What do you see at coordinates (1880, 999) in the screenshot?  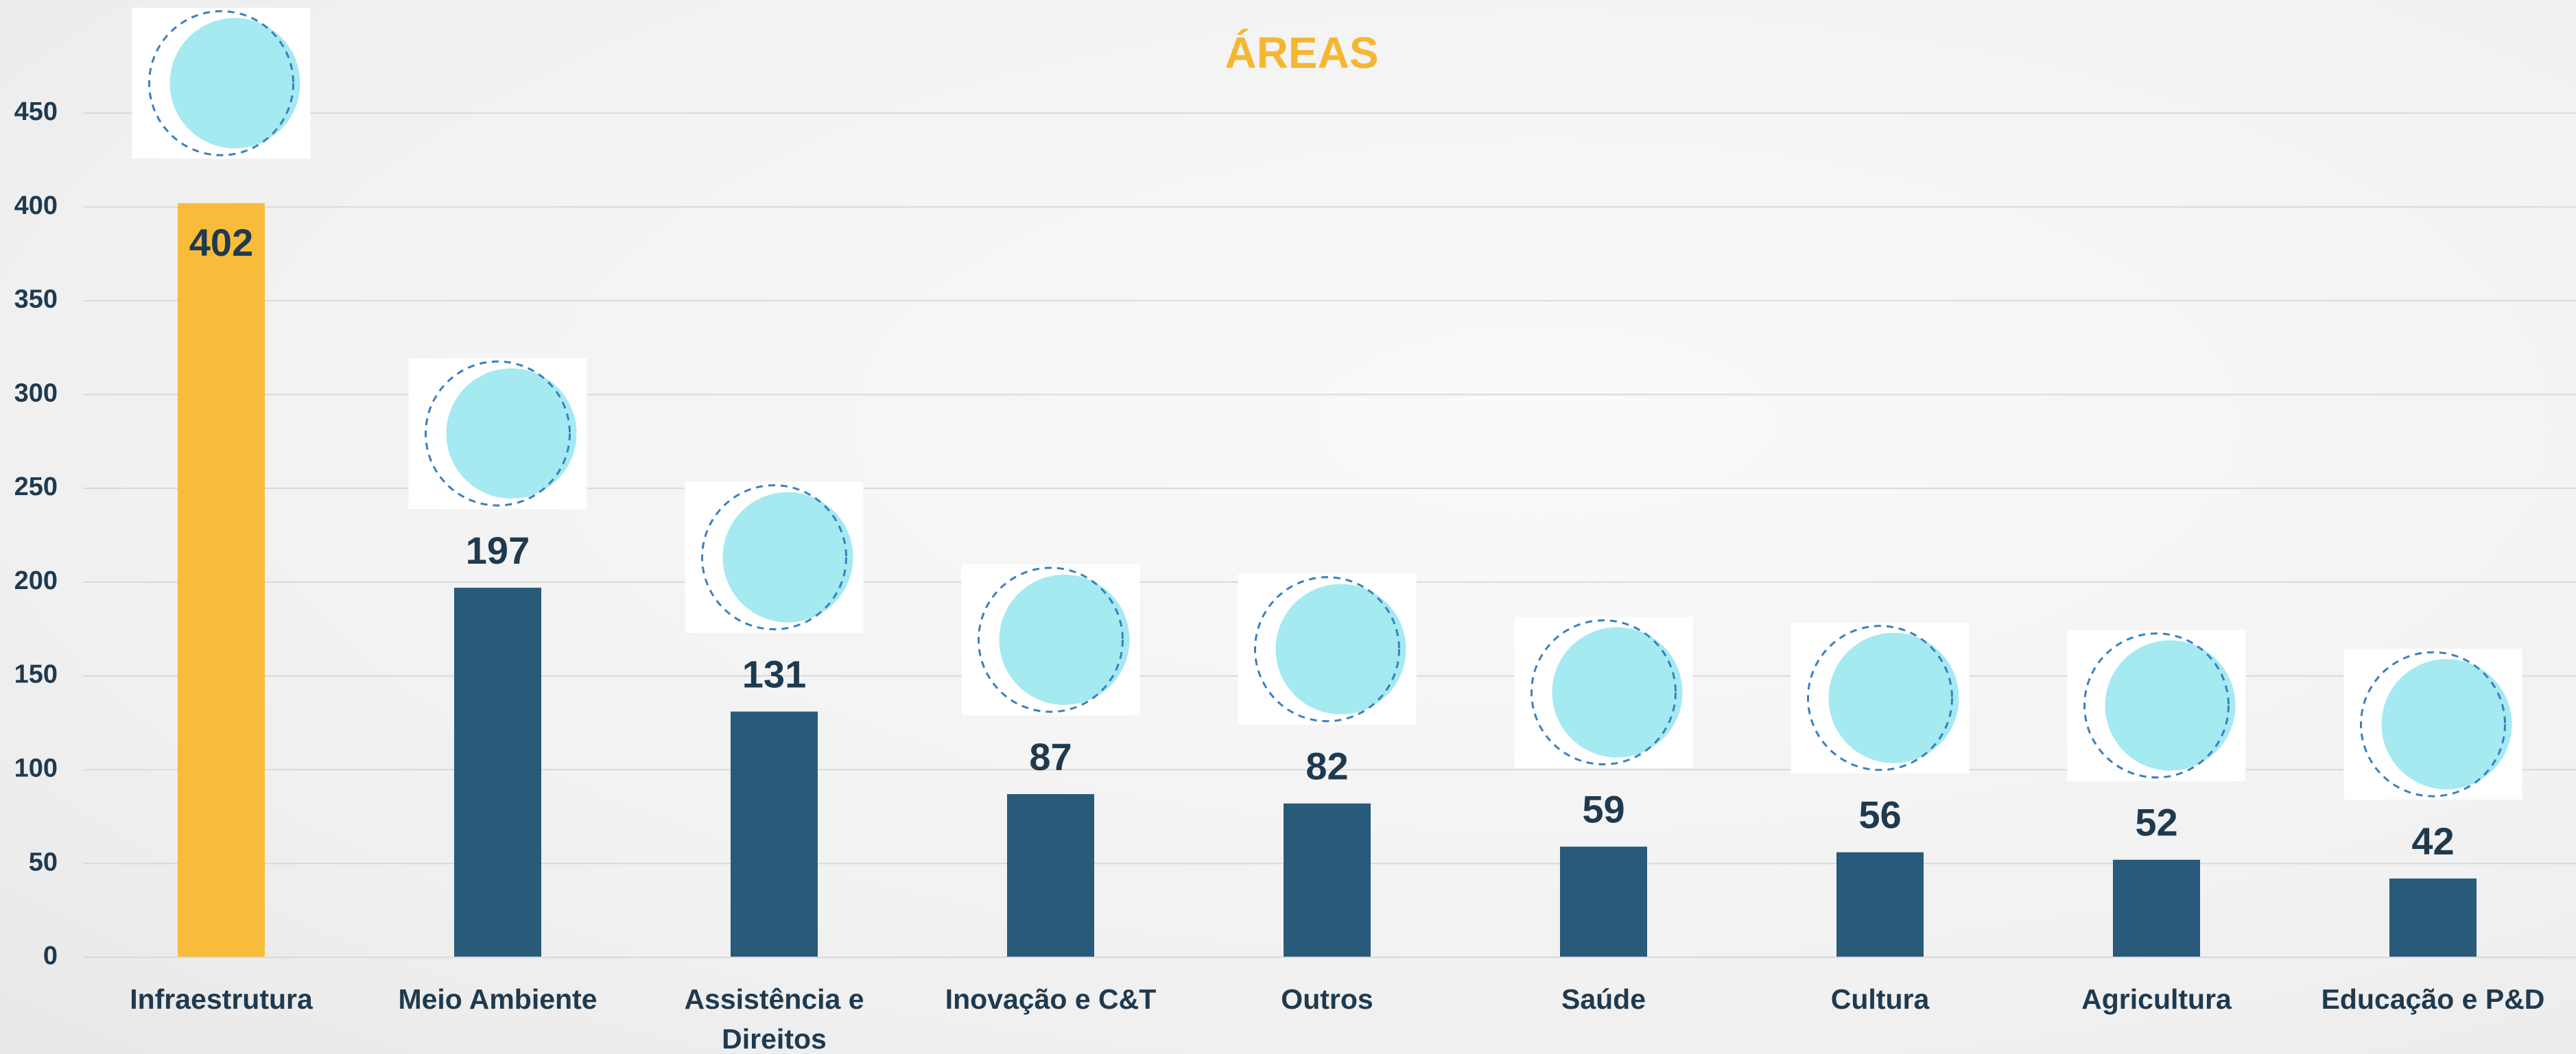 I see `x-tick-label: Cultura` at bounding box center [1880, 999].